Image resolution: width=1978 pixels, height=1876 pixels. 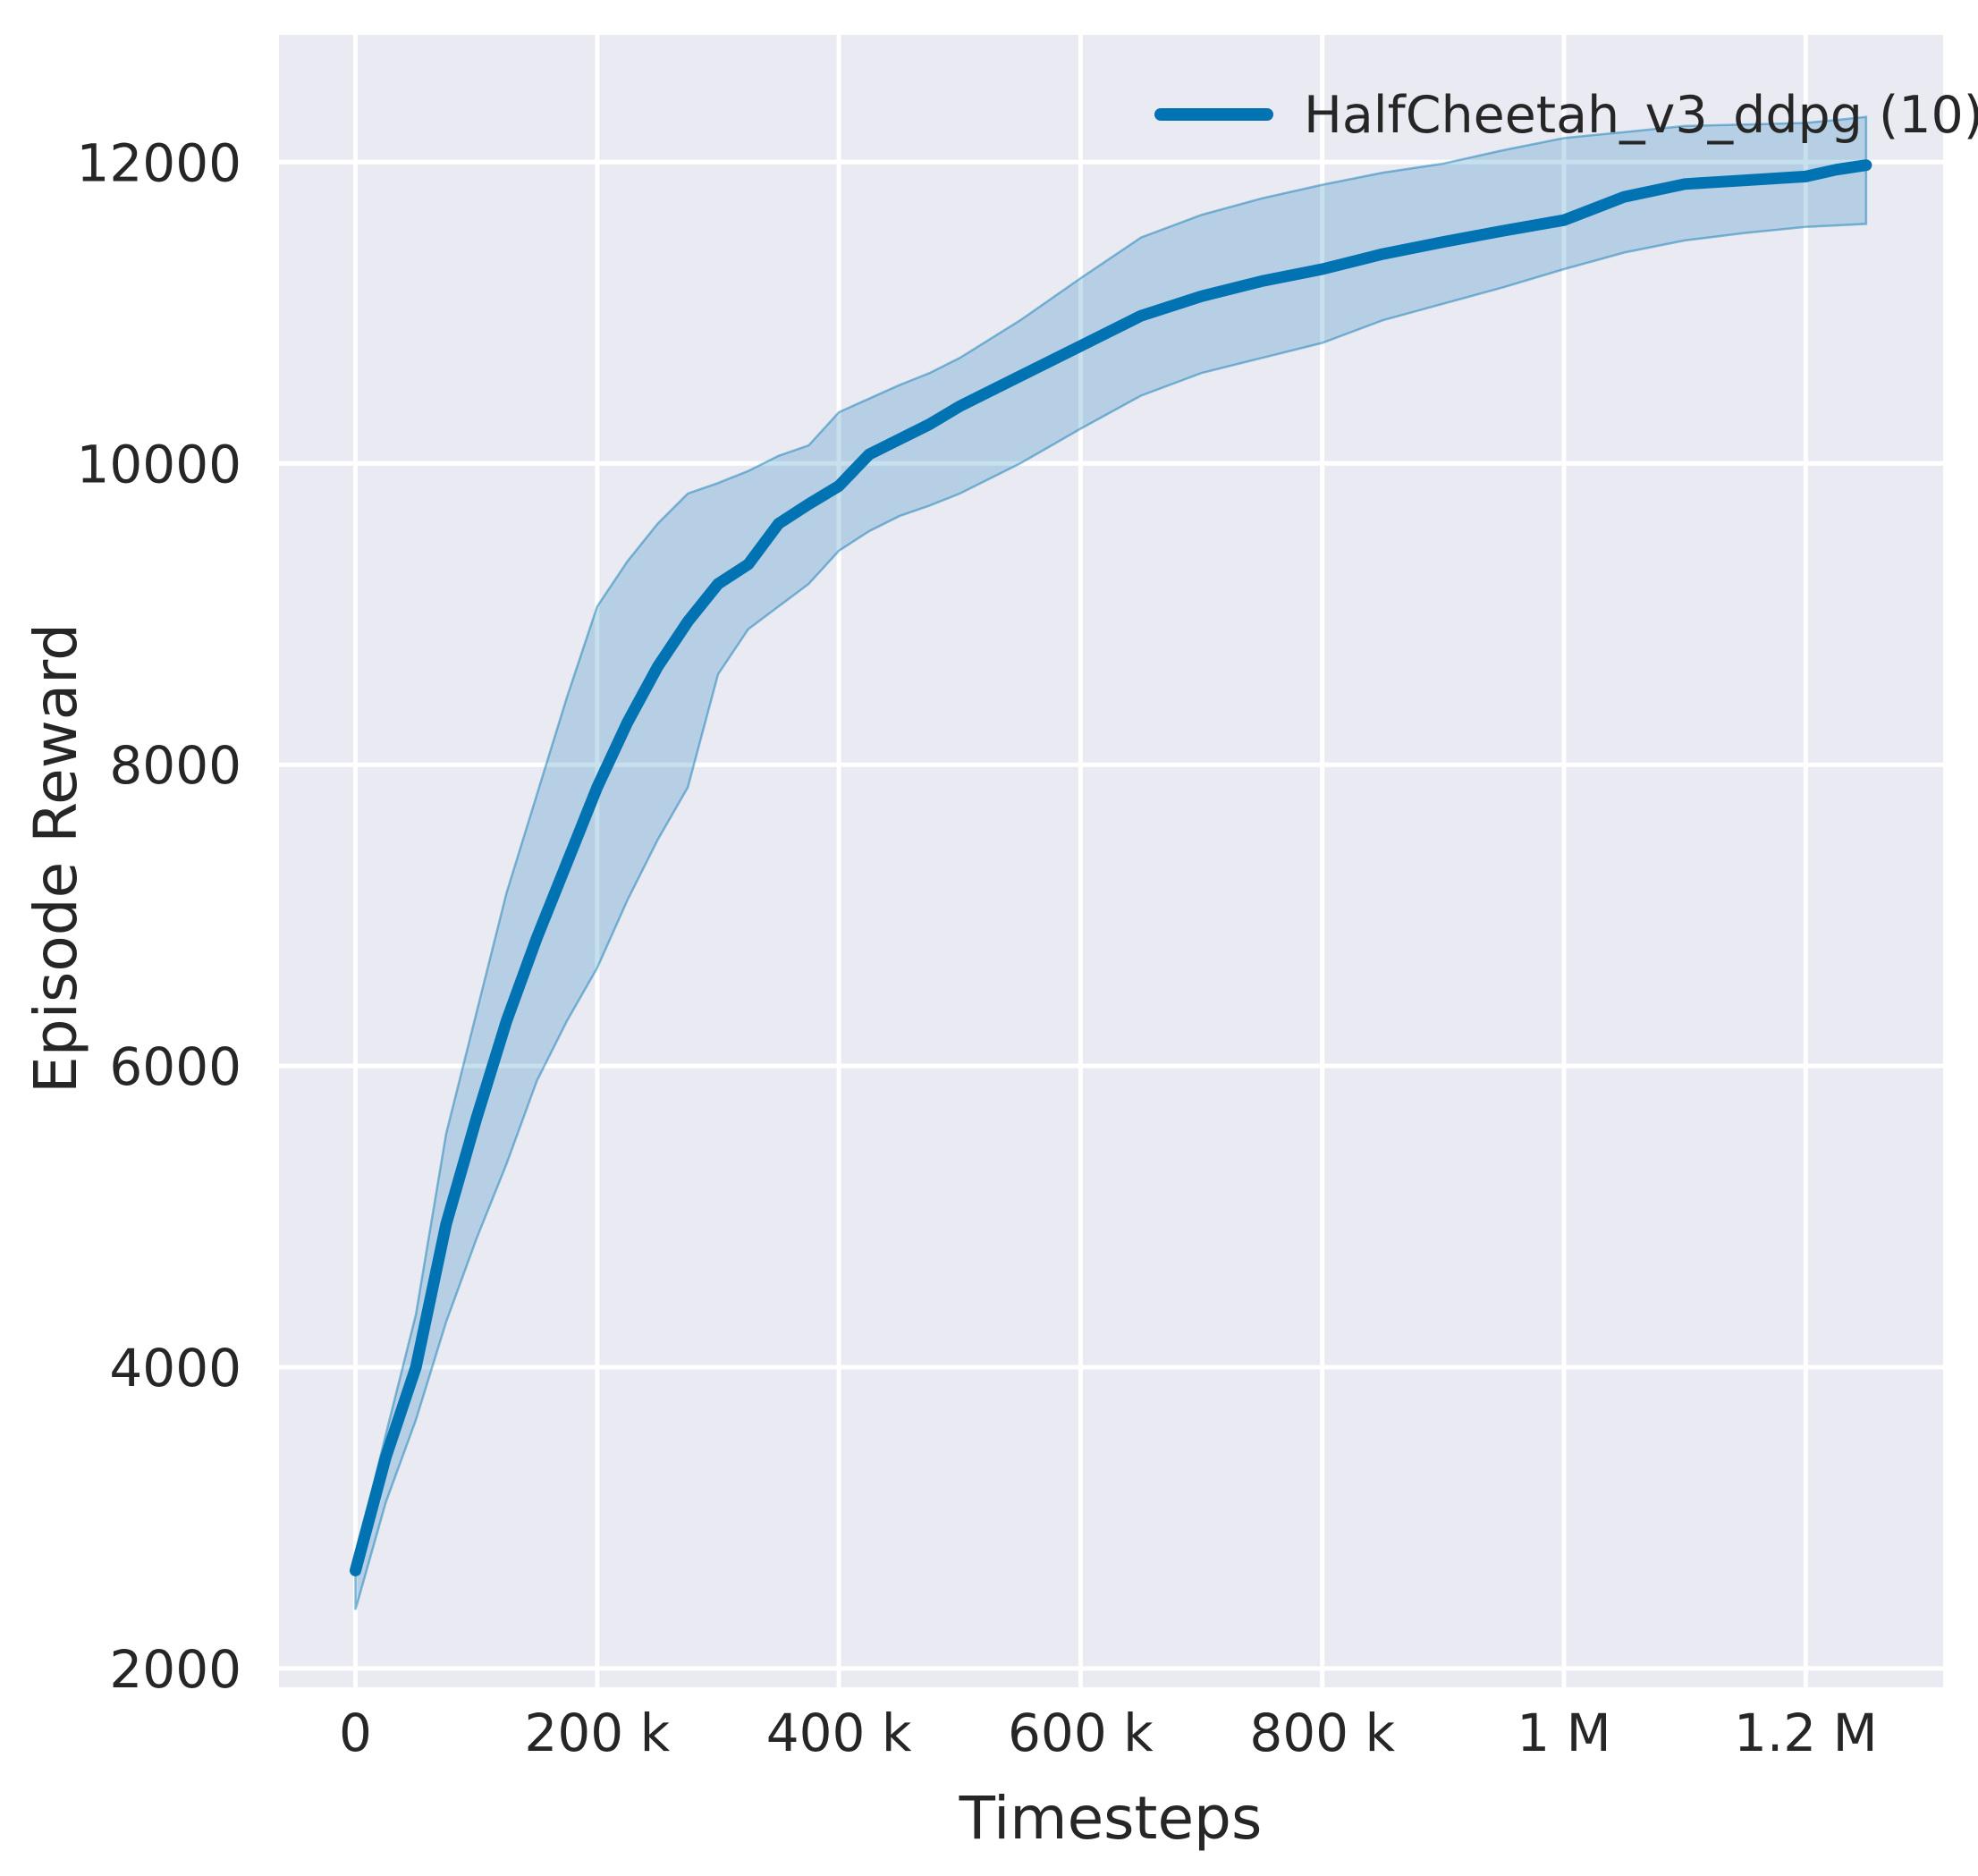 I want to click on y-tick-label: 4000, so click(x=175, y=1369).